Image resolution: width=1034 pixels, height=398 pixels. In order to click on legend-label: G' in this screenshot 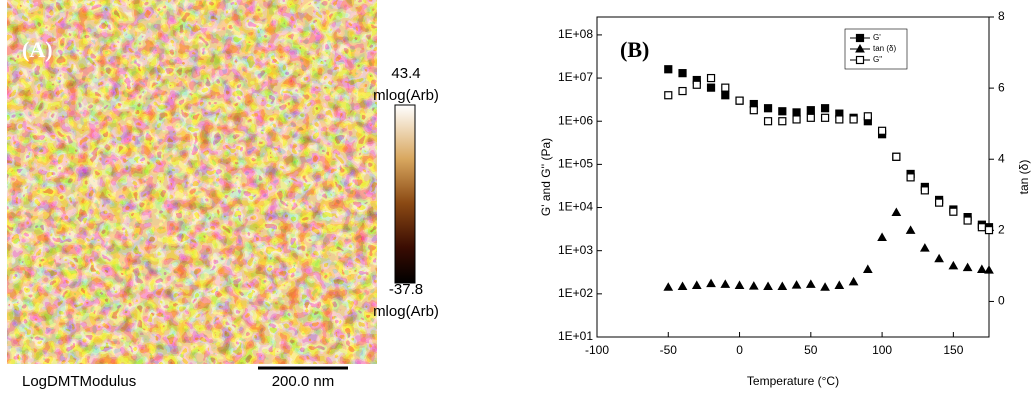, I will do `click(877, 37)`.